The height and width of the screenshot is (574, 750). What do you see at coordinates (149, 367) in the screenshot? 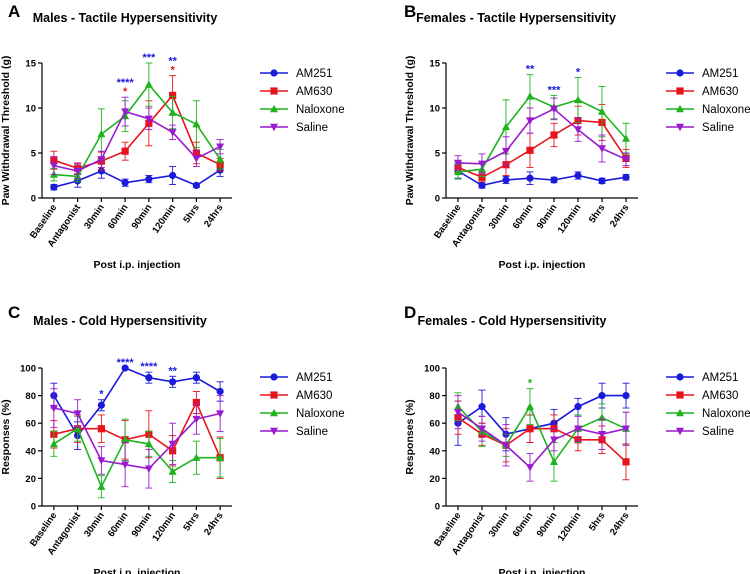
I see `significance-marker: ****` at bounding box center [149, 367].